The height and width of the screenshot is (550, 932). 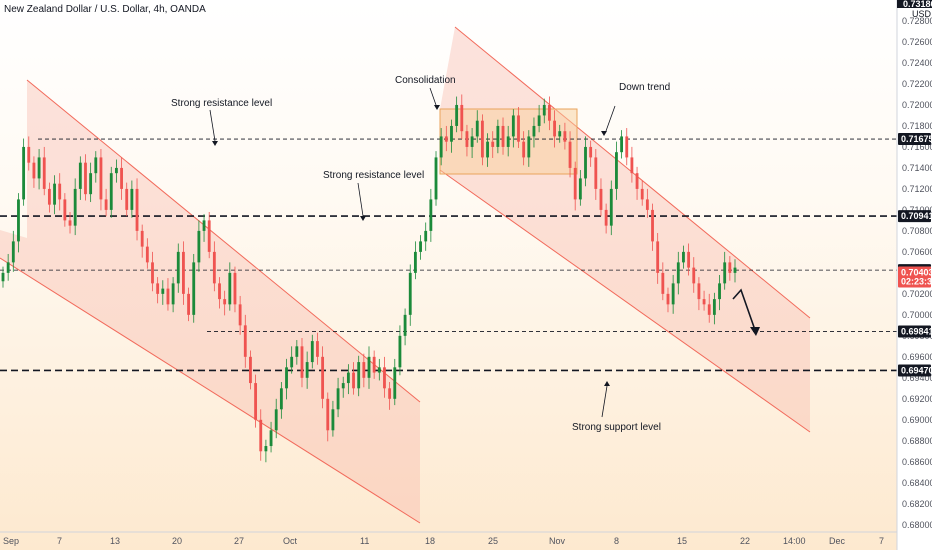 I want to click on currency-label: USD, so click(x=922, y=14).